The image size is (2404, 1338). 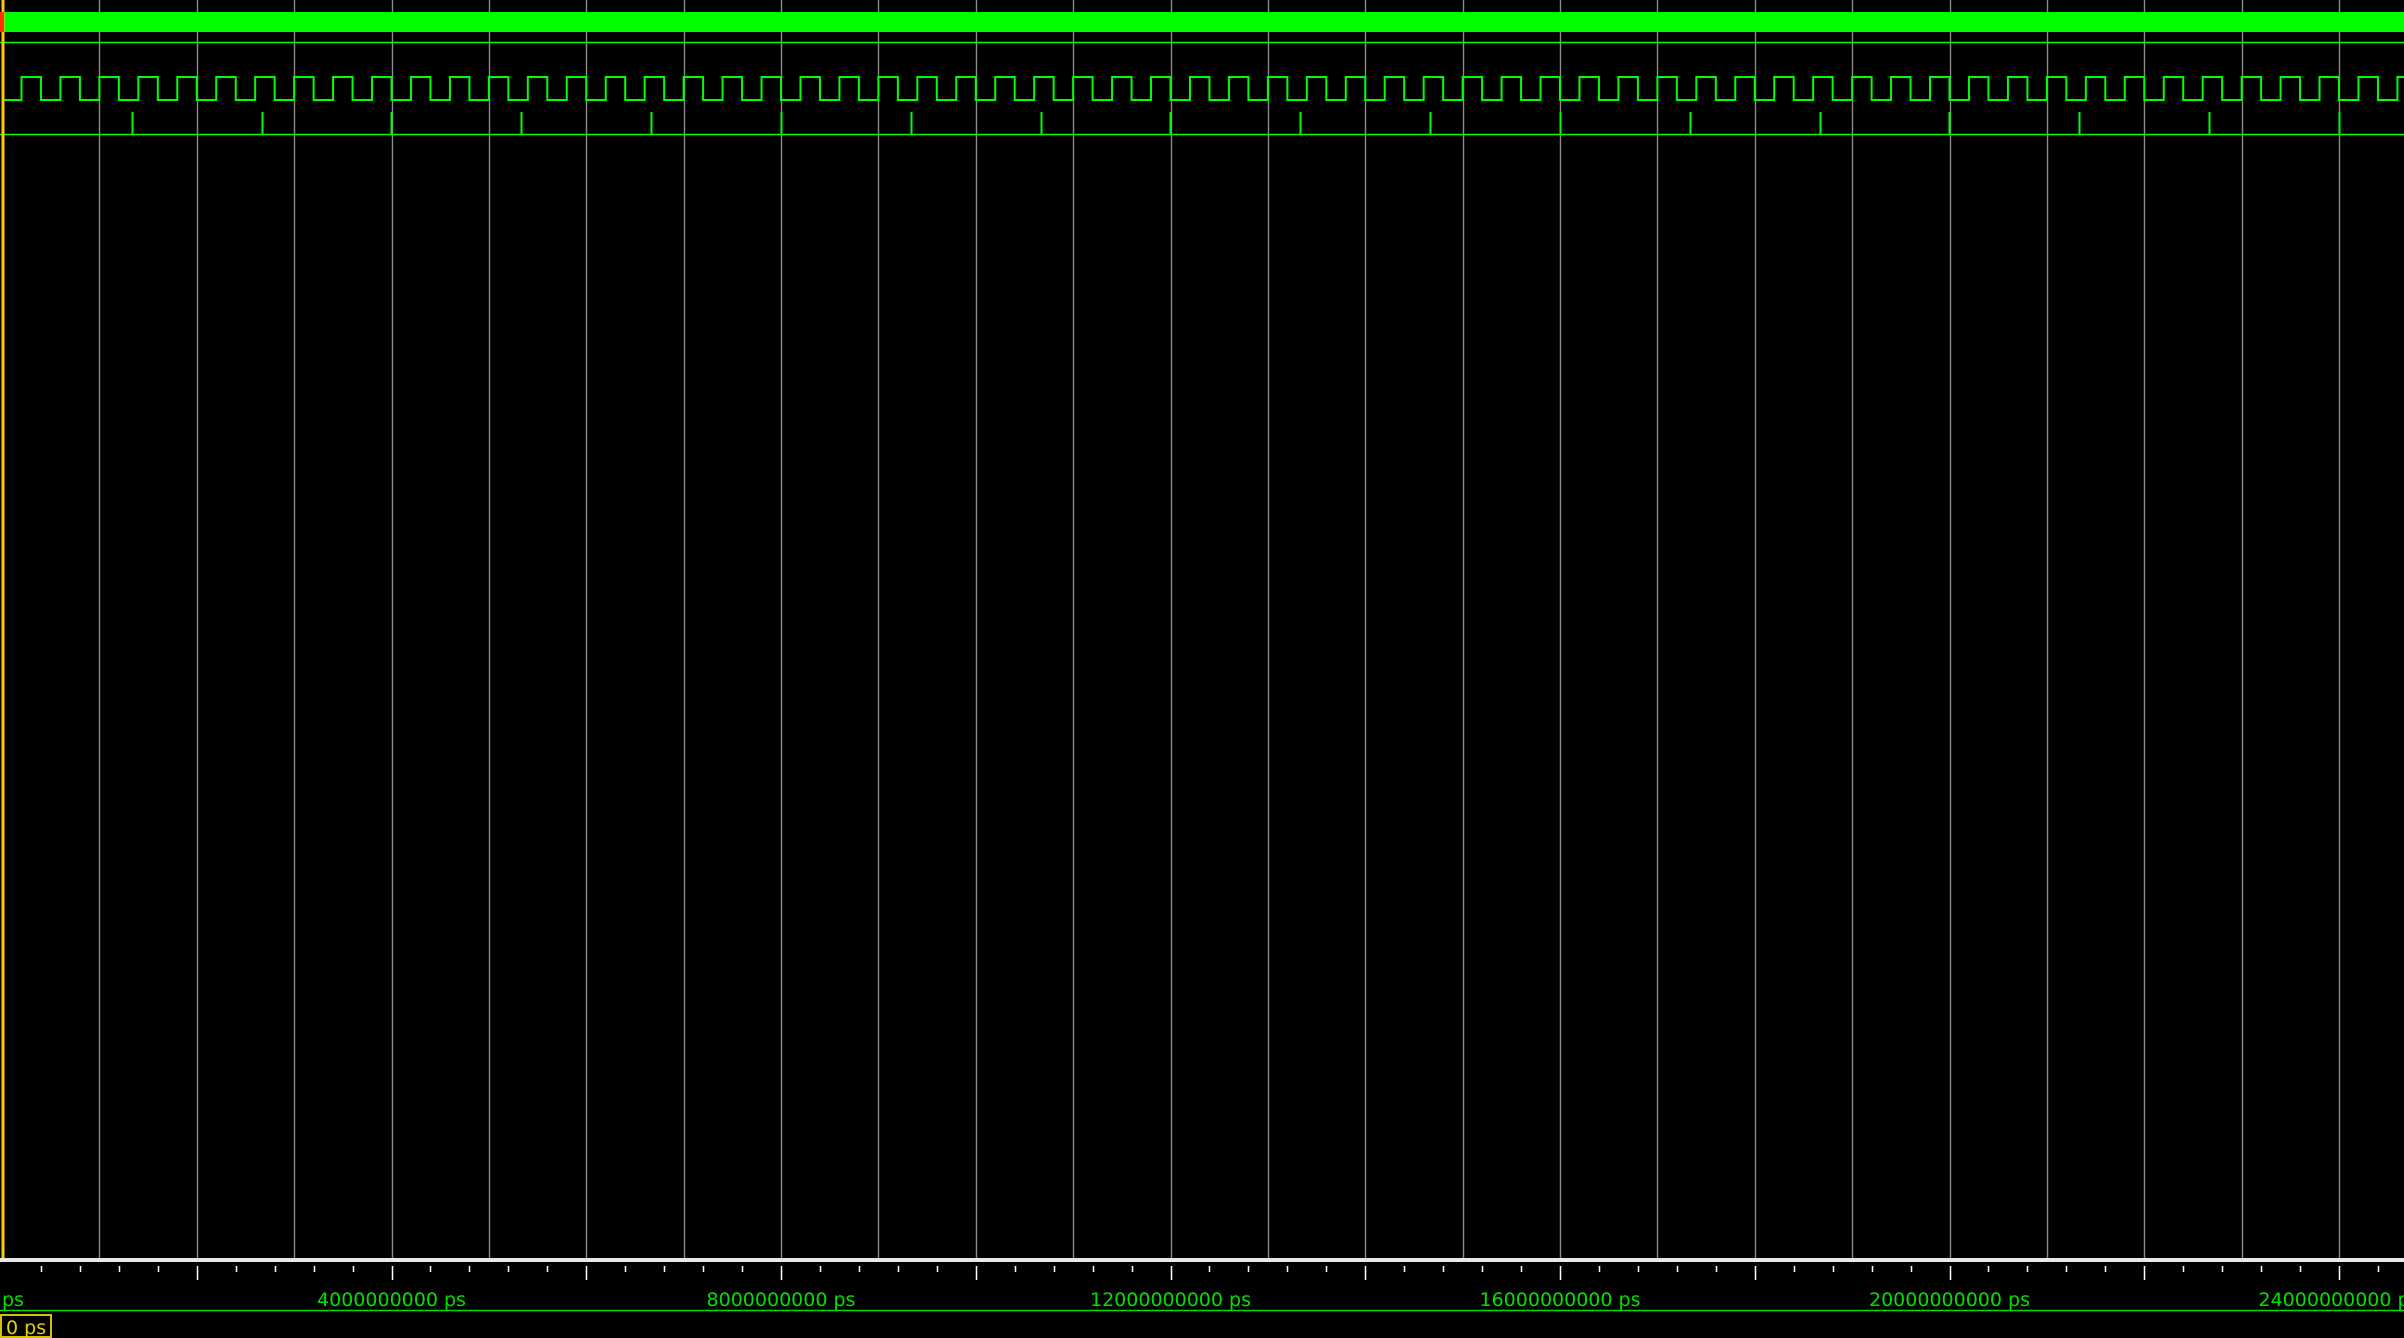 I want to click on cursor-time-label: 0 ps, so click(x=26, y=1326).